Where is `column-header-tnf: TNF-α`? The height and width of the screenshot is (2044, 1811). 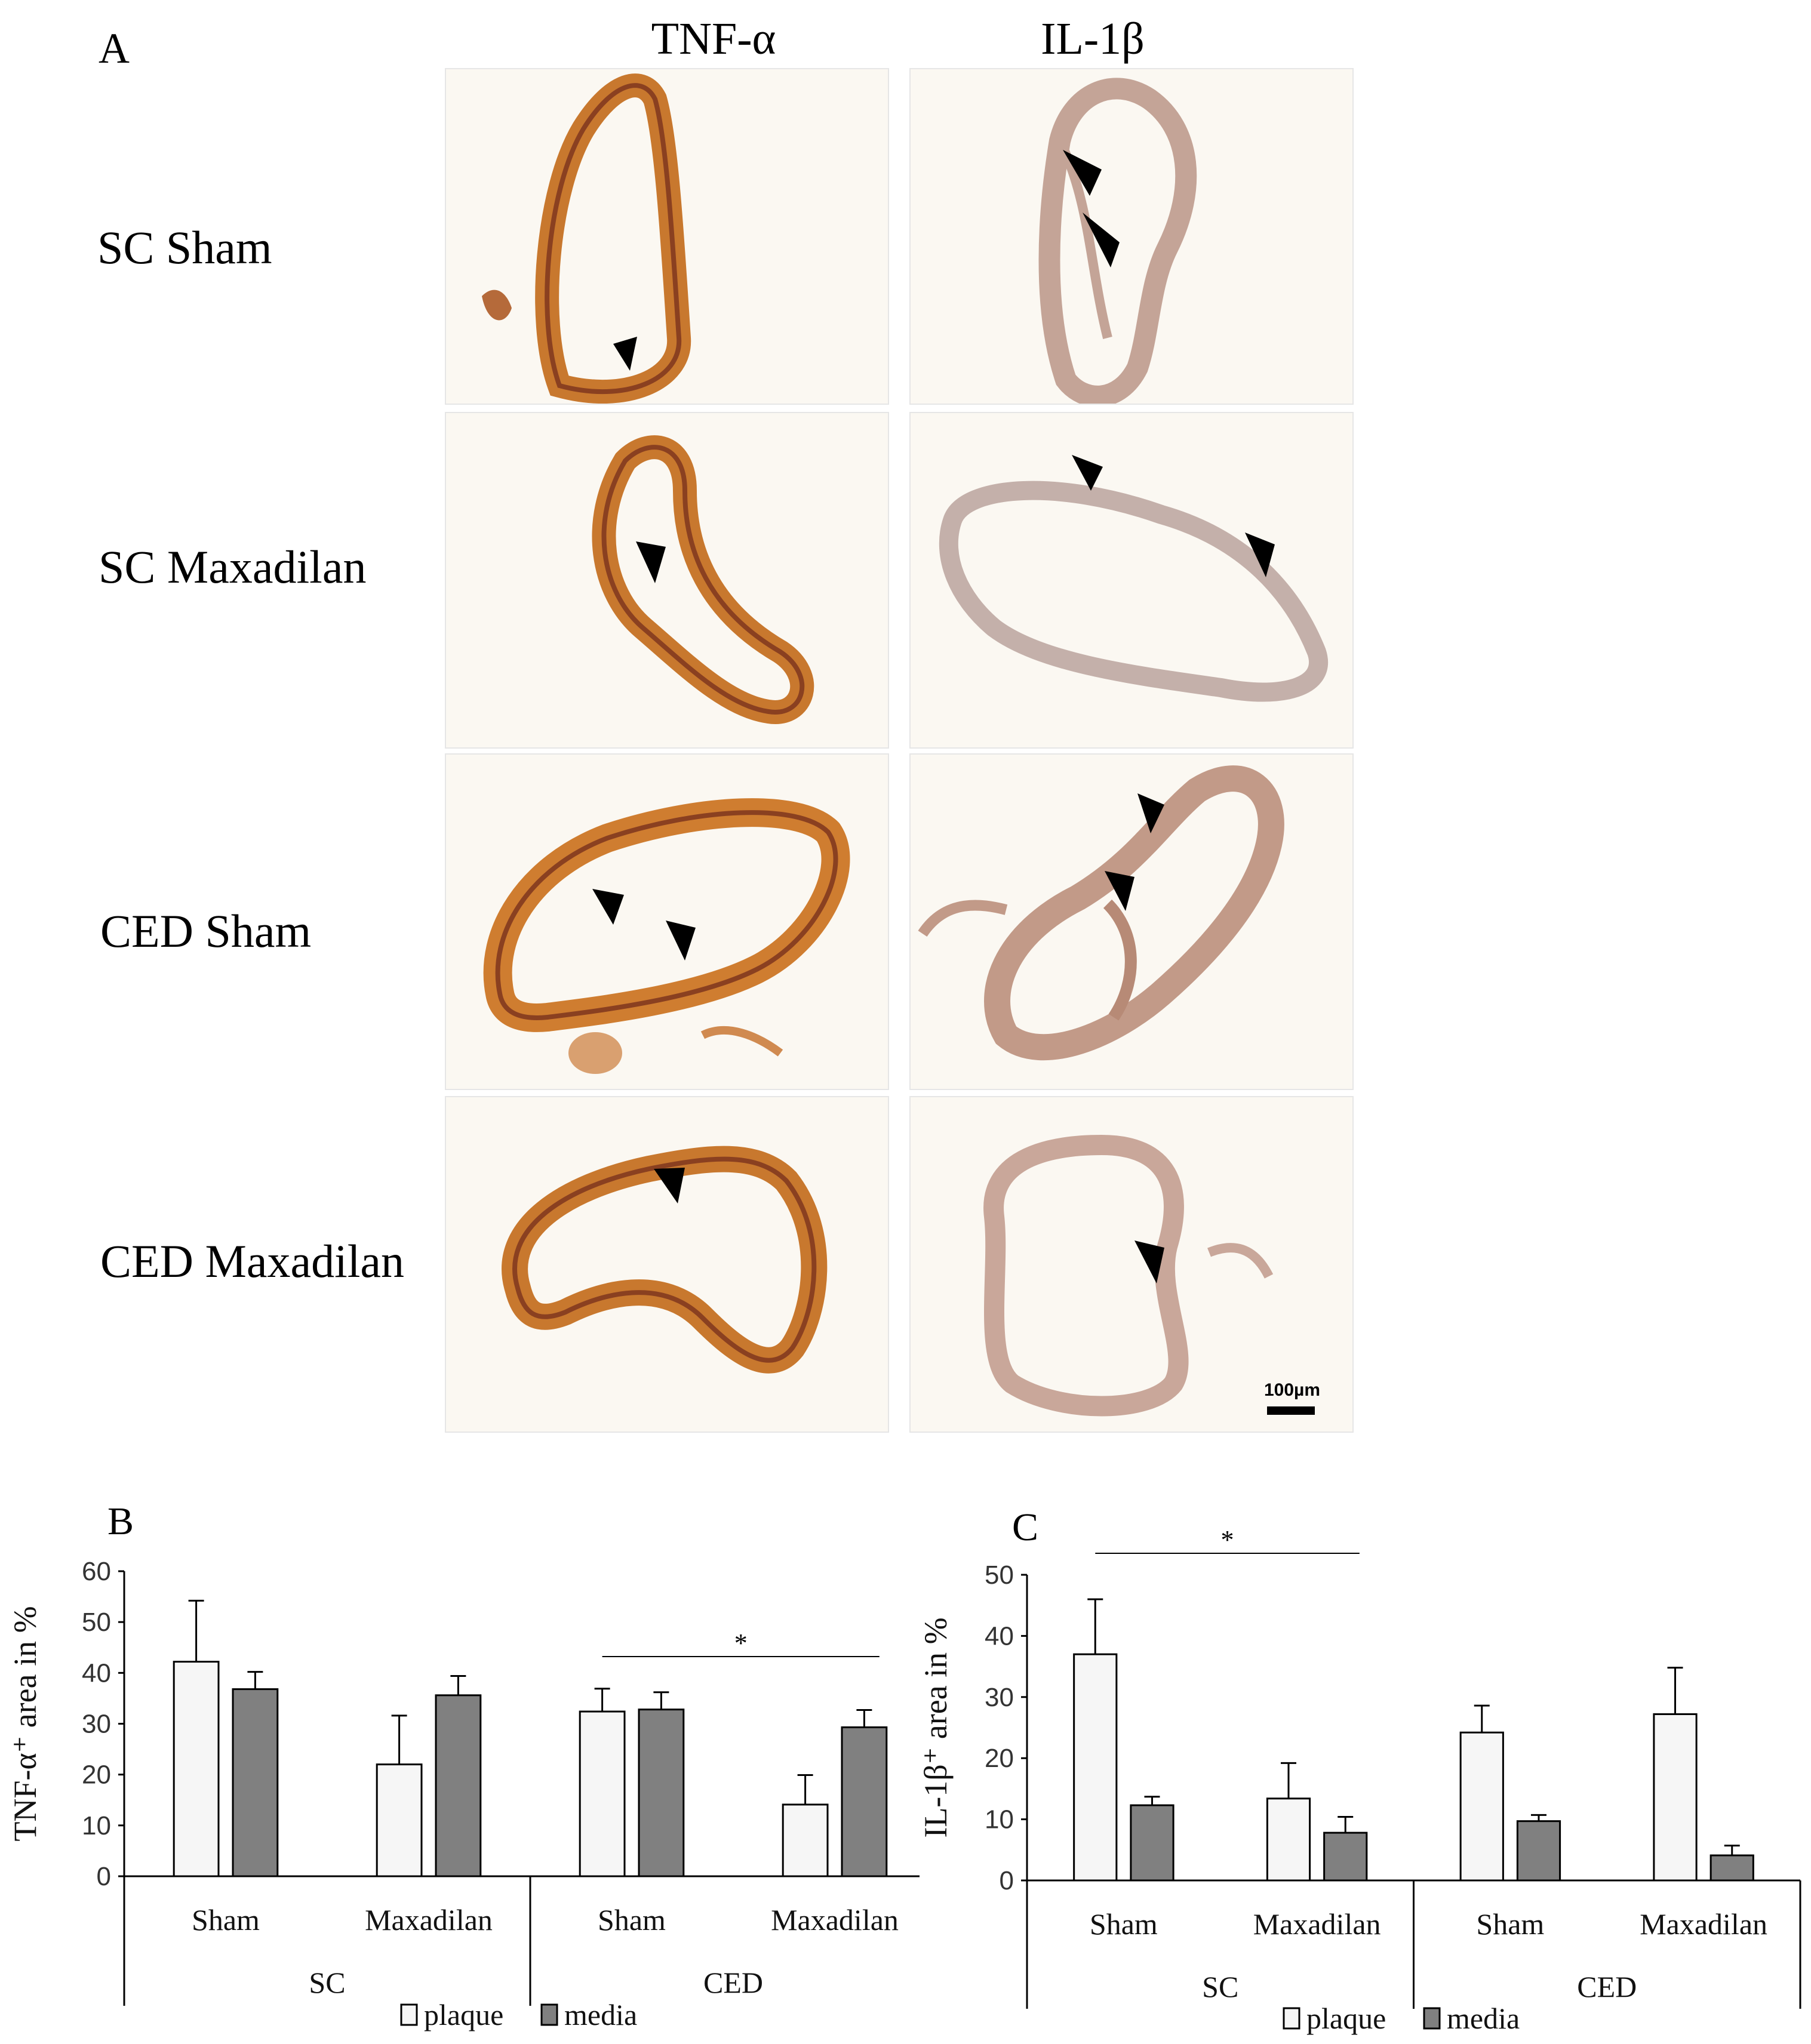 column-header-tnf: TNF-α is located at coordinates (713, 39).